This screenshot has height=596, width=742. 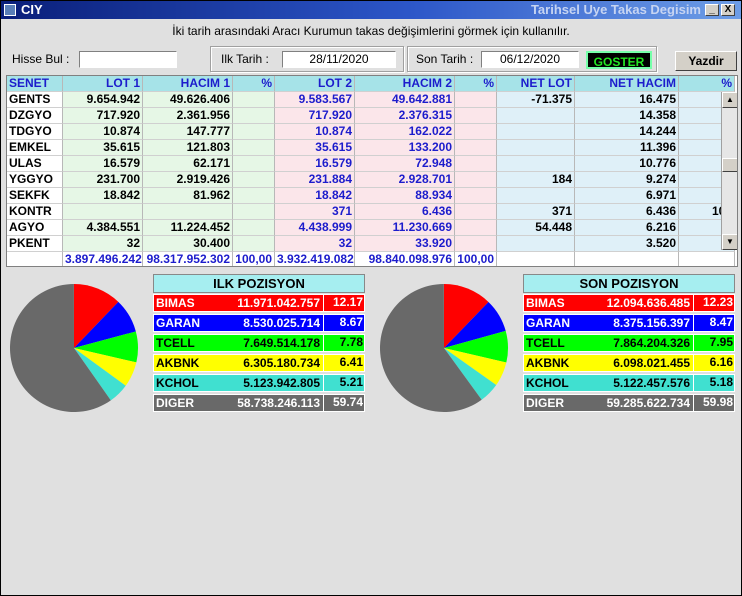 I want to click on table-row-cell: 10.874, so click(x=315, y=132).